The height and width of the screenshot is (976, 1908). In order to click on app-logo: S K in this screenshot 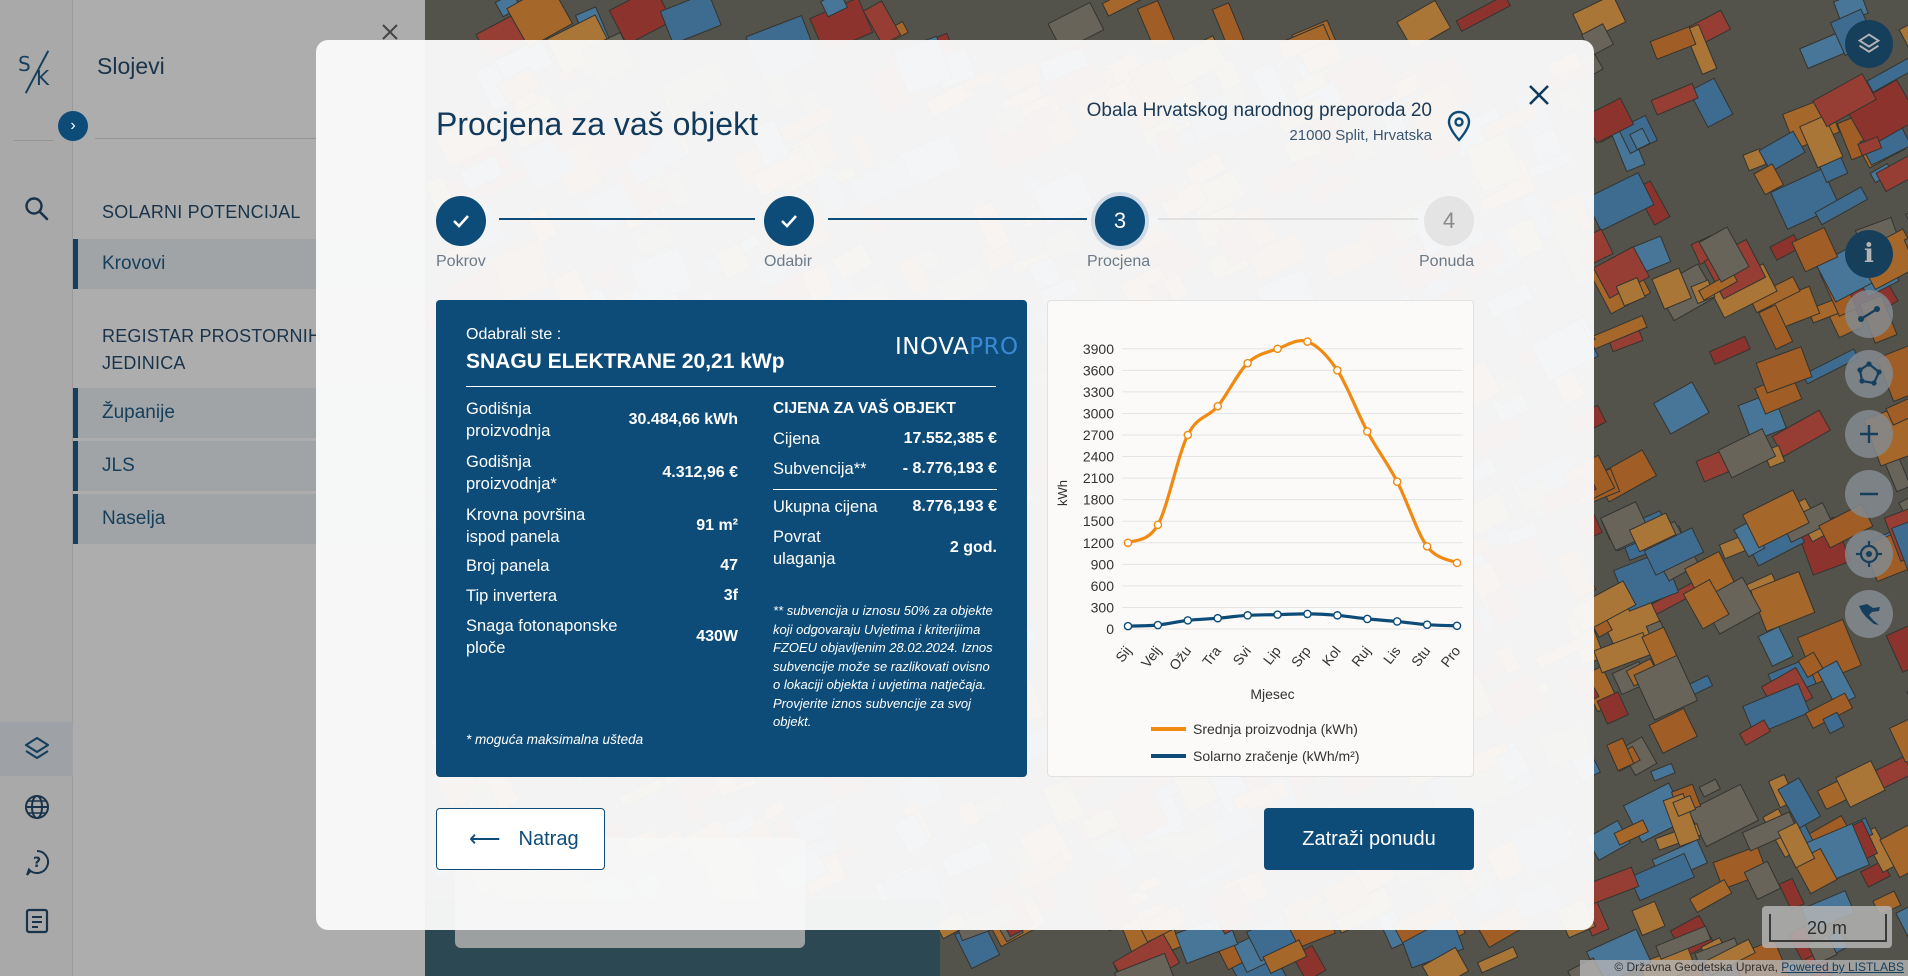, I will do `click(34, 72)`.